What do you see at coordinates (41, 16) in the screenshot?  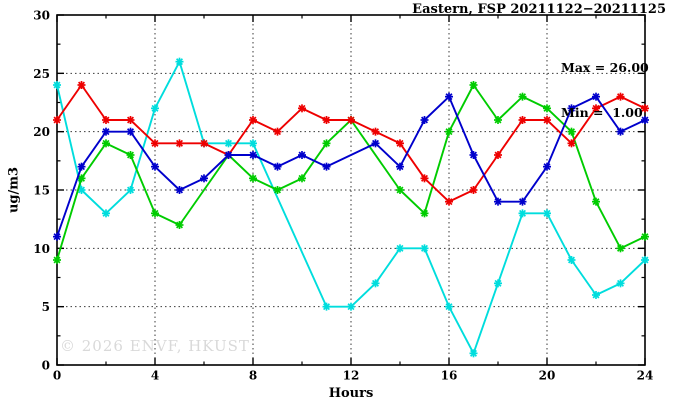 I see `y-tick-label: 30` at bounding box center [41, 16].